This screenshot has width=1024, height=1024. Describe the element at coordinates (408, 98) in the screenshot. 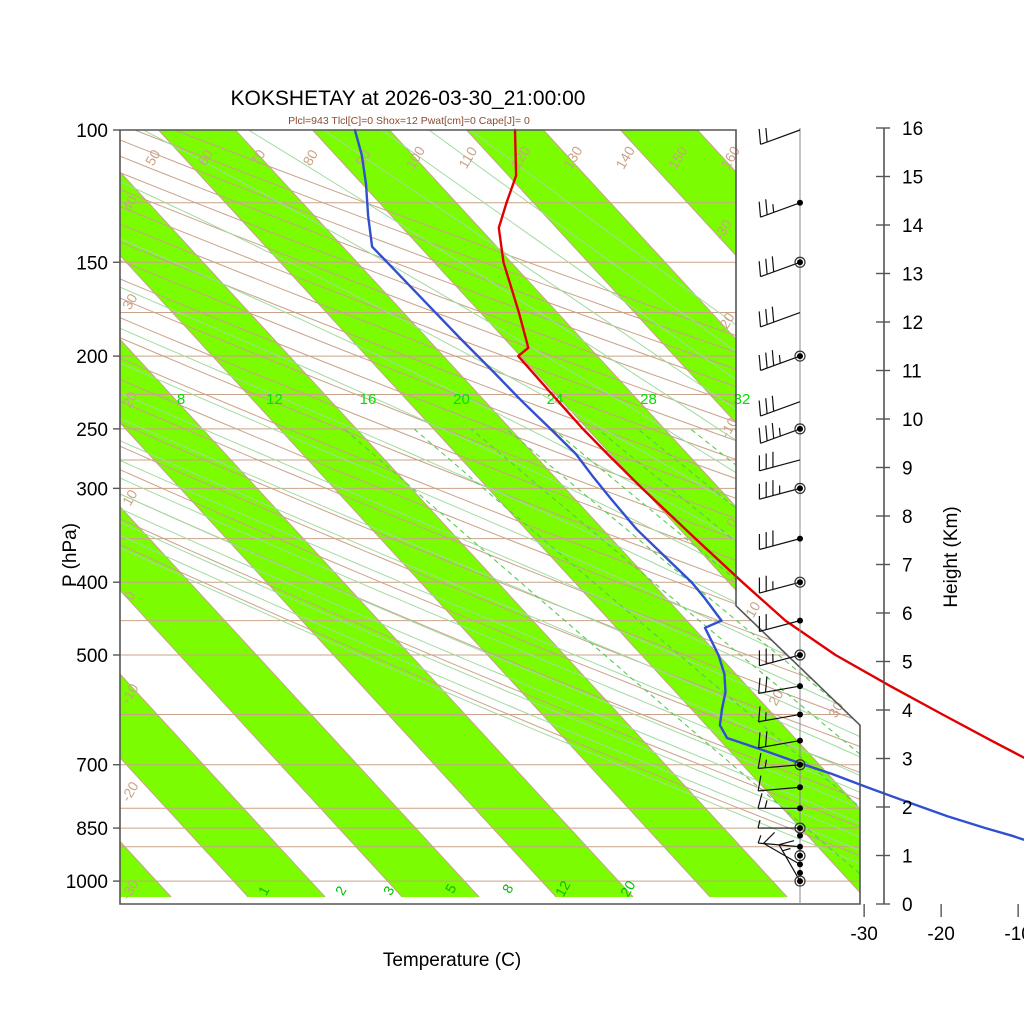

I see `page-title: KOKSHETAY at 2026-03-30_21:00:00` at that location.